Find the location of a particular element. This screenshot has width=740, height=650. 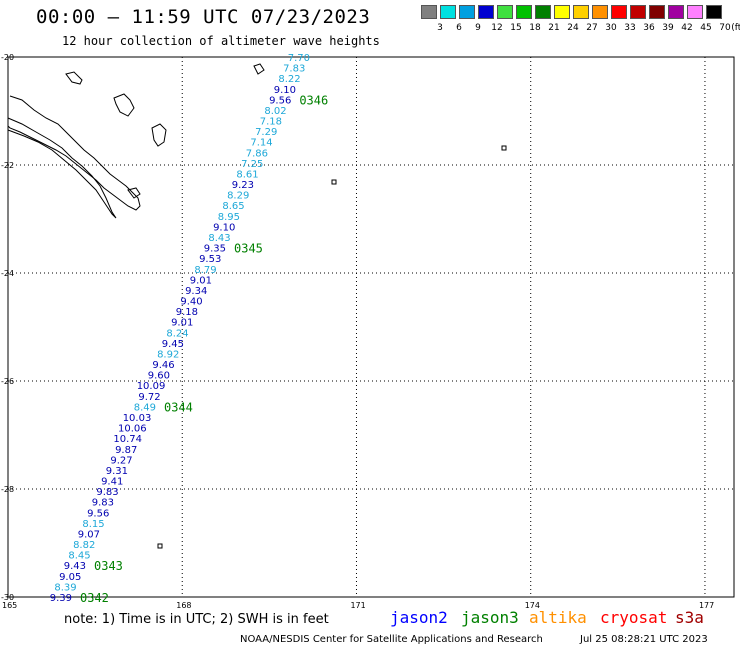

colorbar-unit: (ft) is located at coordinates (735, 28).